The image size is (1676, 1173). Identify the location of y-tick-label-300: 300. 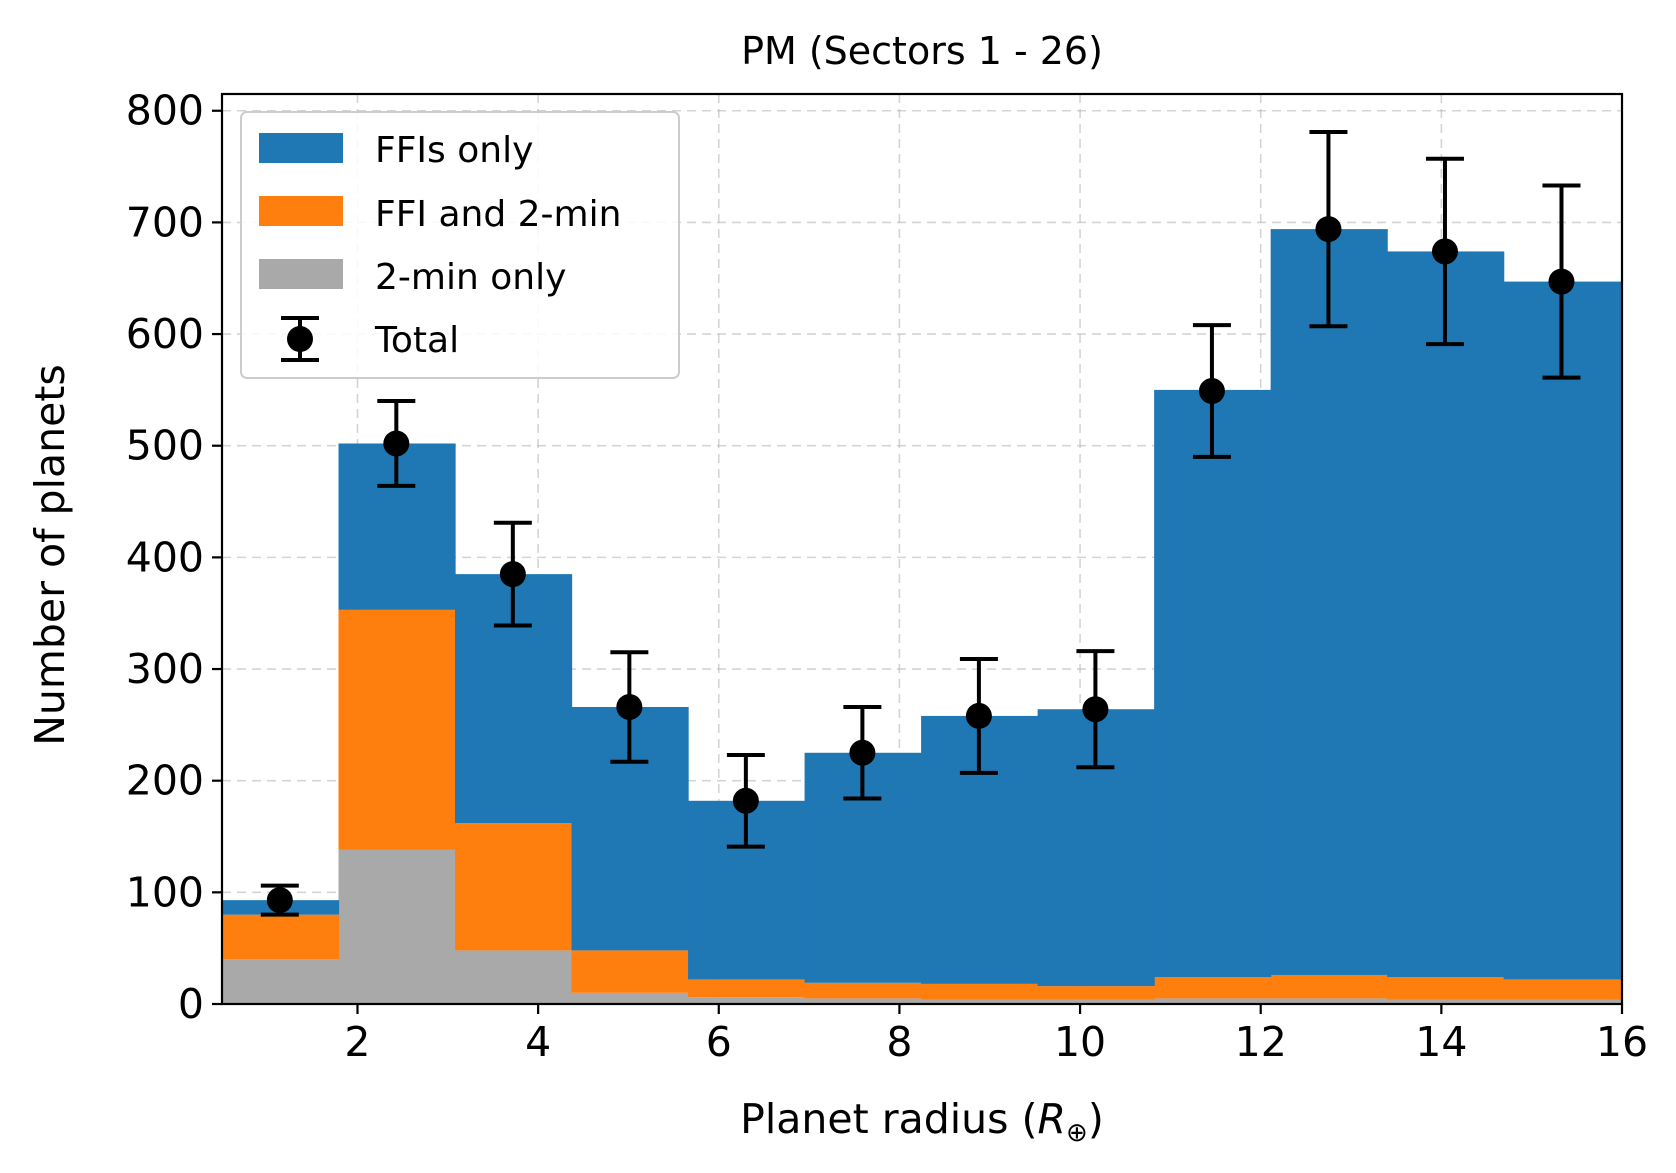
(165, 669).